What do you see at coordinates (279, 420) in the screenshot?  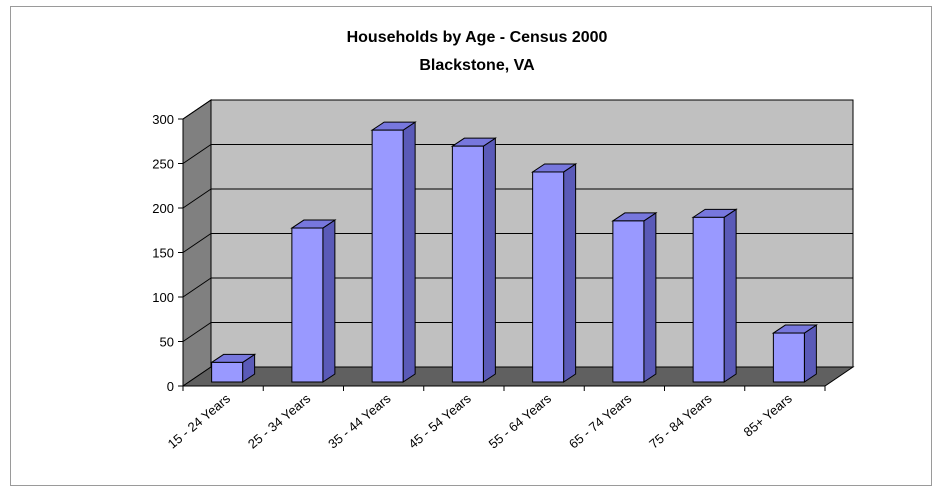 I see `x-tick-label: 25 - 34 Years` at bounding box center [279, 420].